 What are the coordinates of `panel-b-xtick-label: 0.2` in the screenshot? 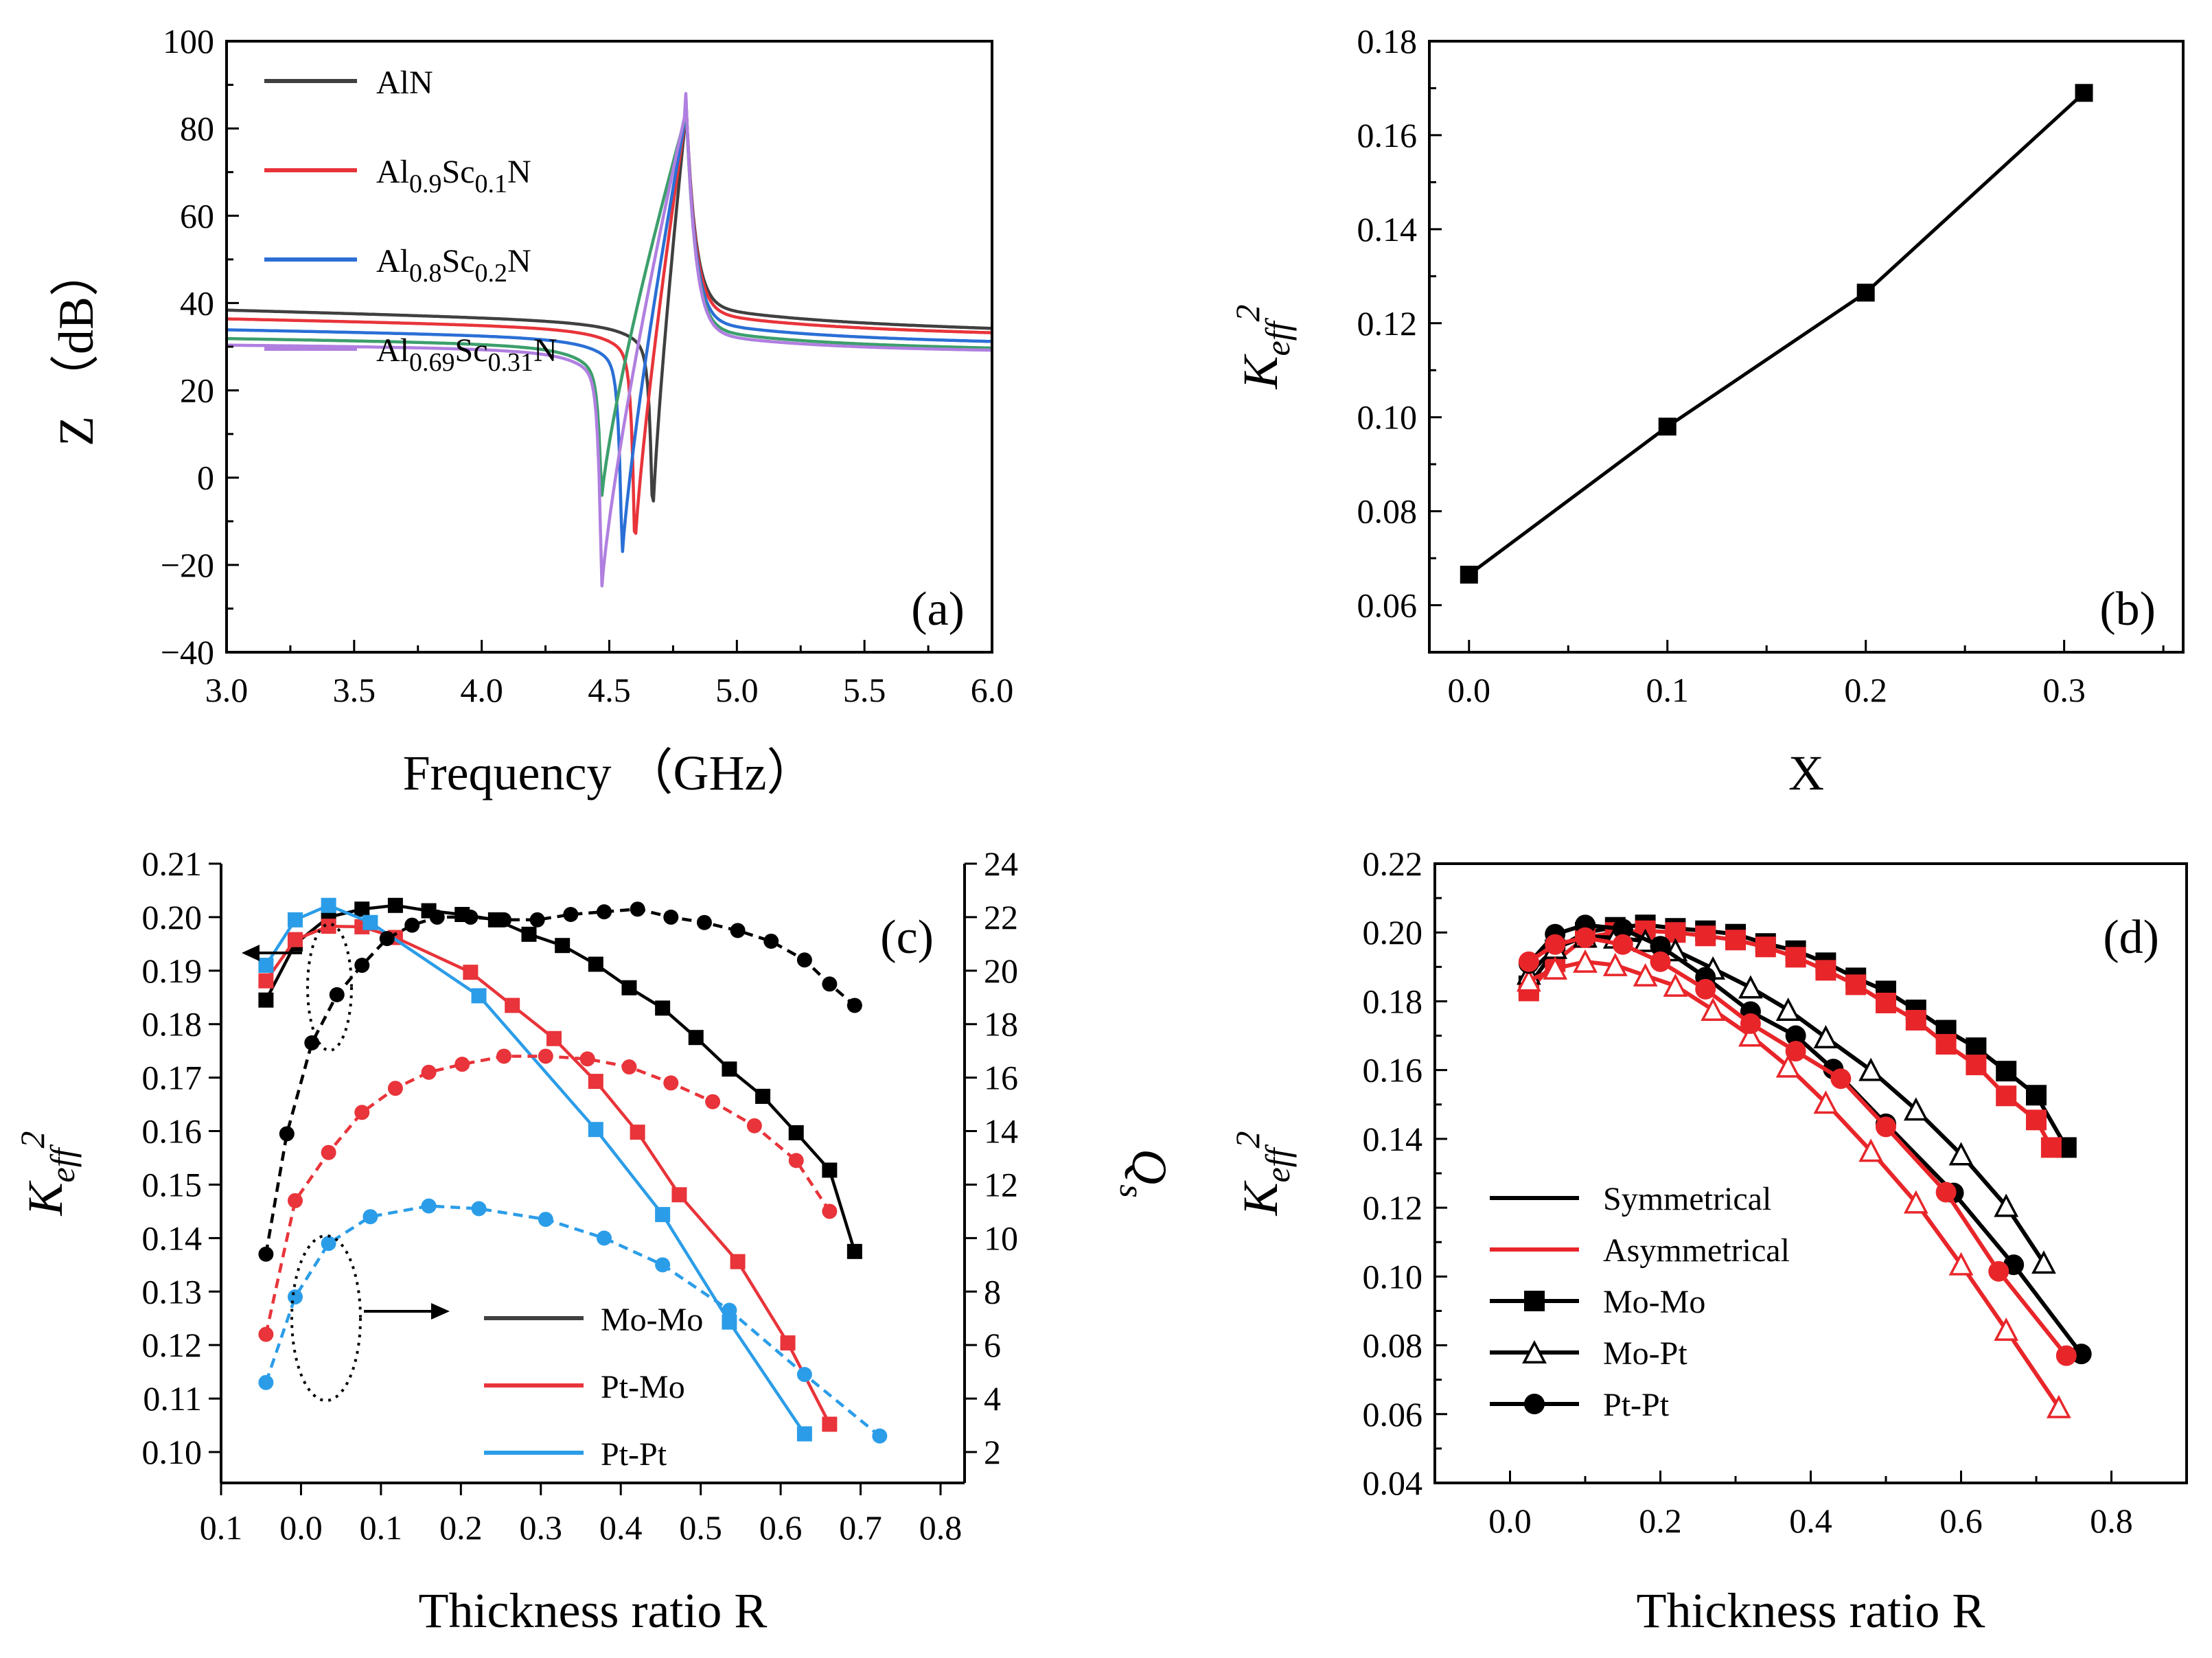 It's located at (1865, 690).